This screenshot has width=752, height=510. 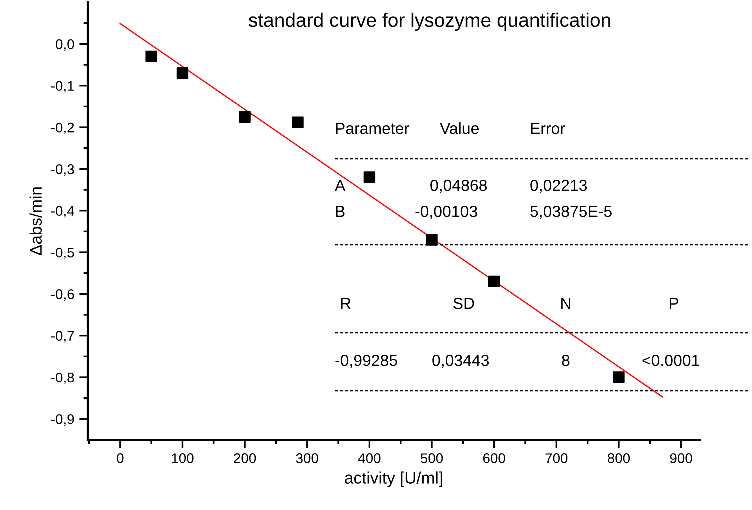 What do you see at coordinates (461, 361) in the screenshot?
I see `annotation: 0,03443` at bounding box center [461, 361].